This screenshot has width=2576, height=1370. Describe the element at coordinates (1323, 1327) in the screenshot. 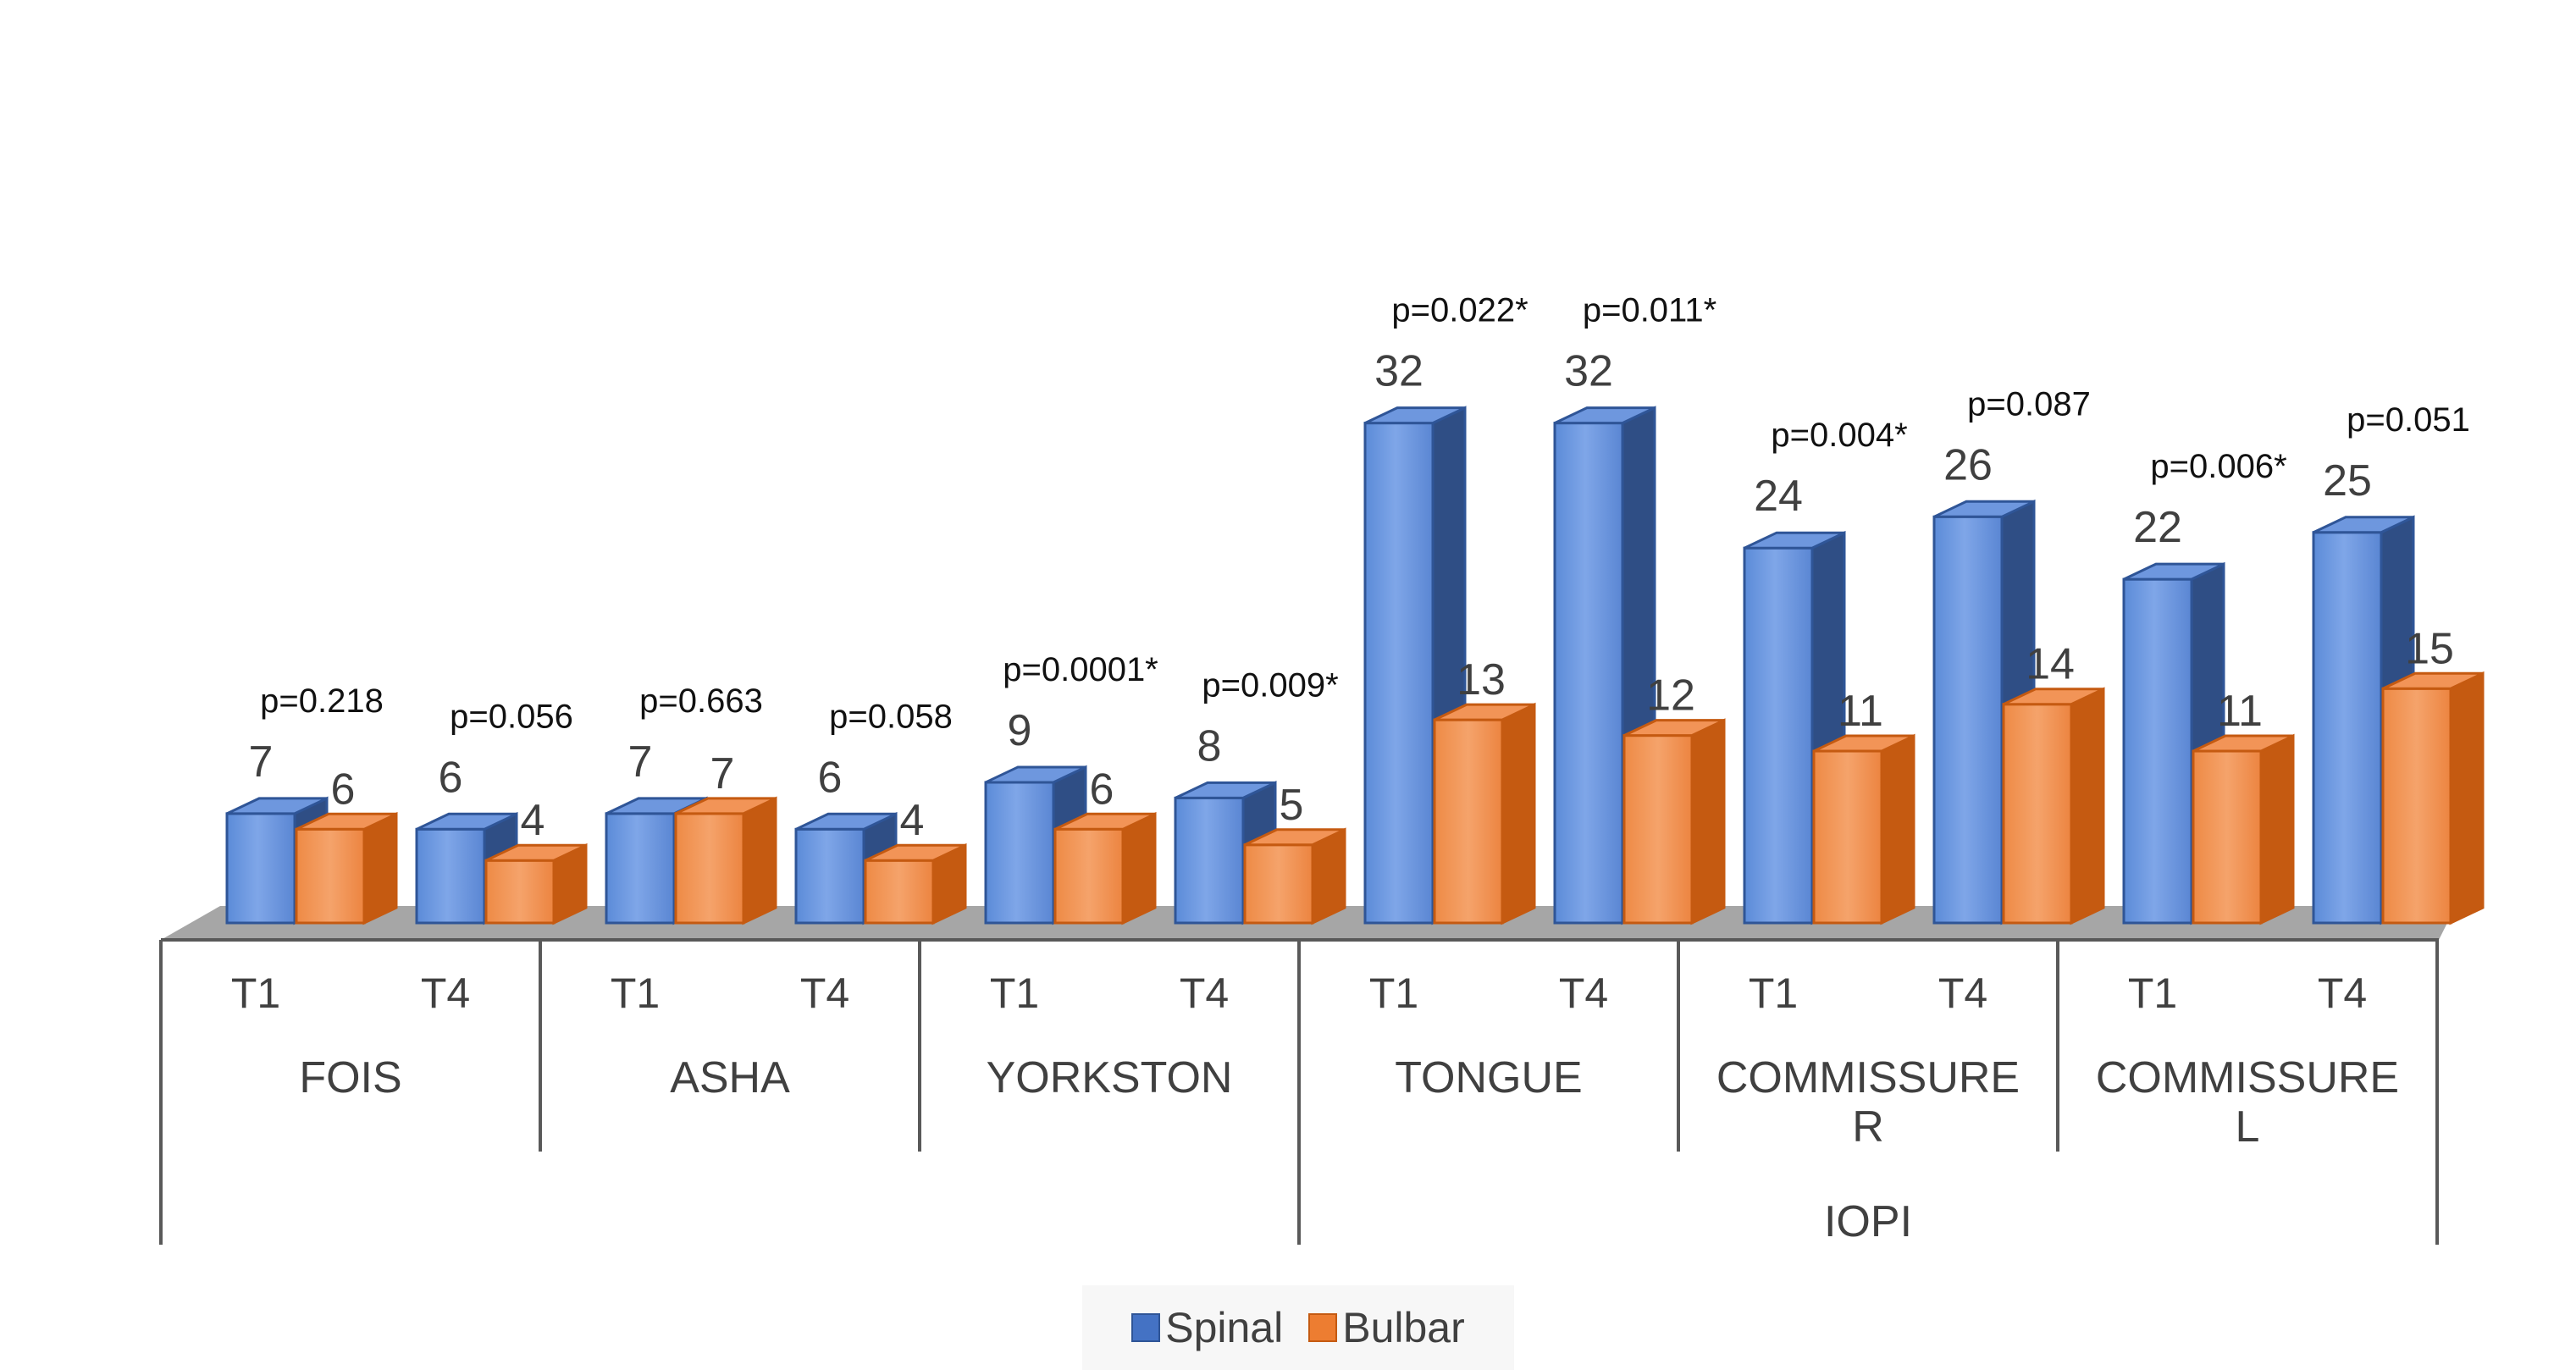

I see `legend-swatch-bulbar` at that location.